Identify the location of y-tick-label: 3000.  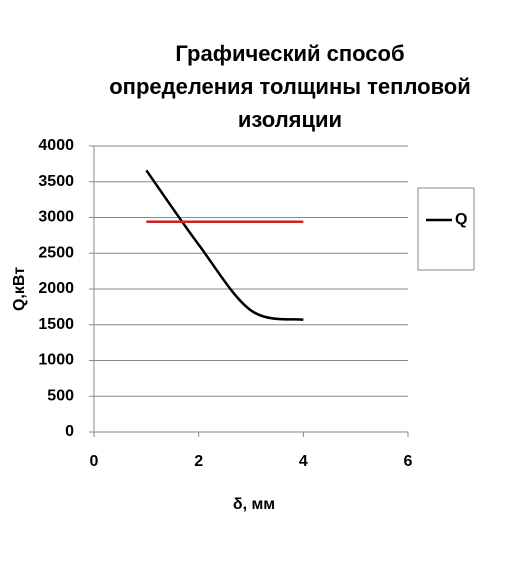
(56, 217).